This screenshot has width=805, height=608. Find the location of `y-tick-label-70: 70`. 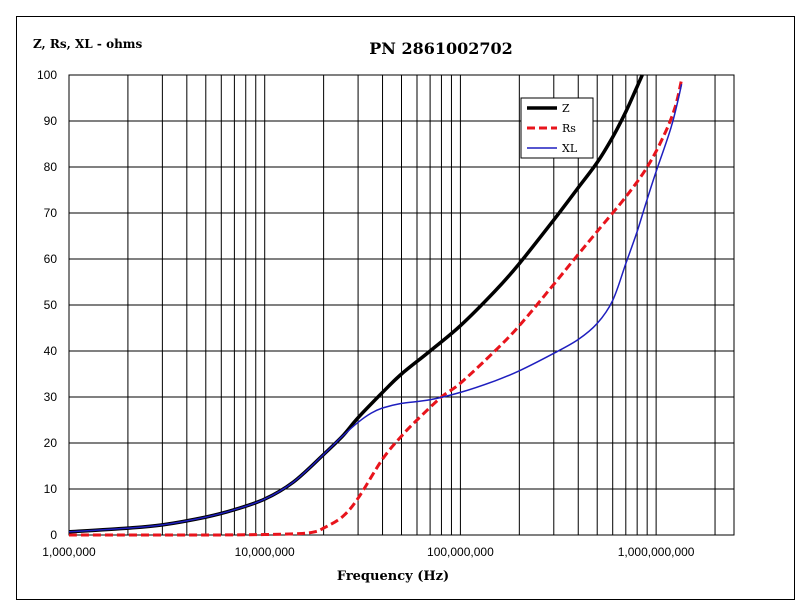

y-tick-label-70: 70 is located at coordinates (51, 213).